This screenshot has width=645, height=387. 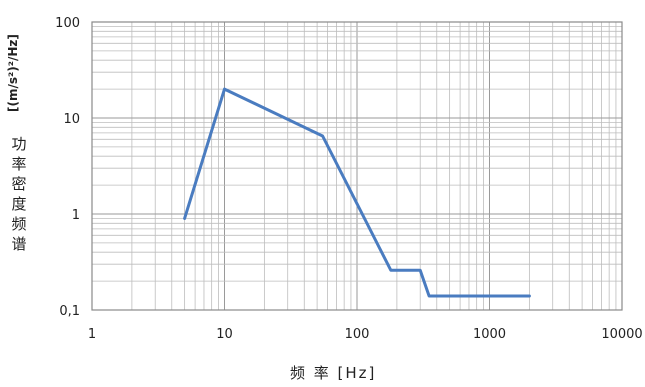 I want to click on y-axis-unit: [(m/s²)²/Hz], so click(x=13, y=73).